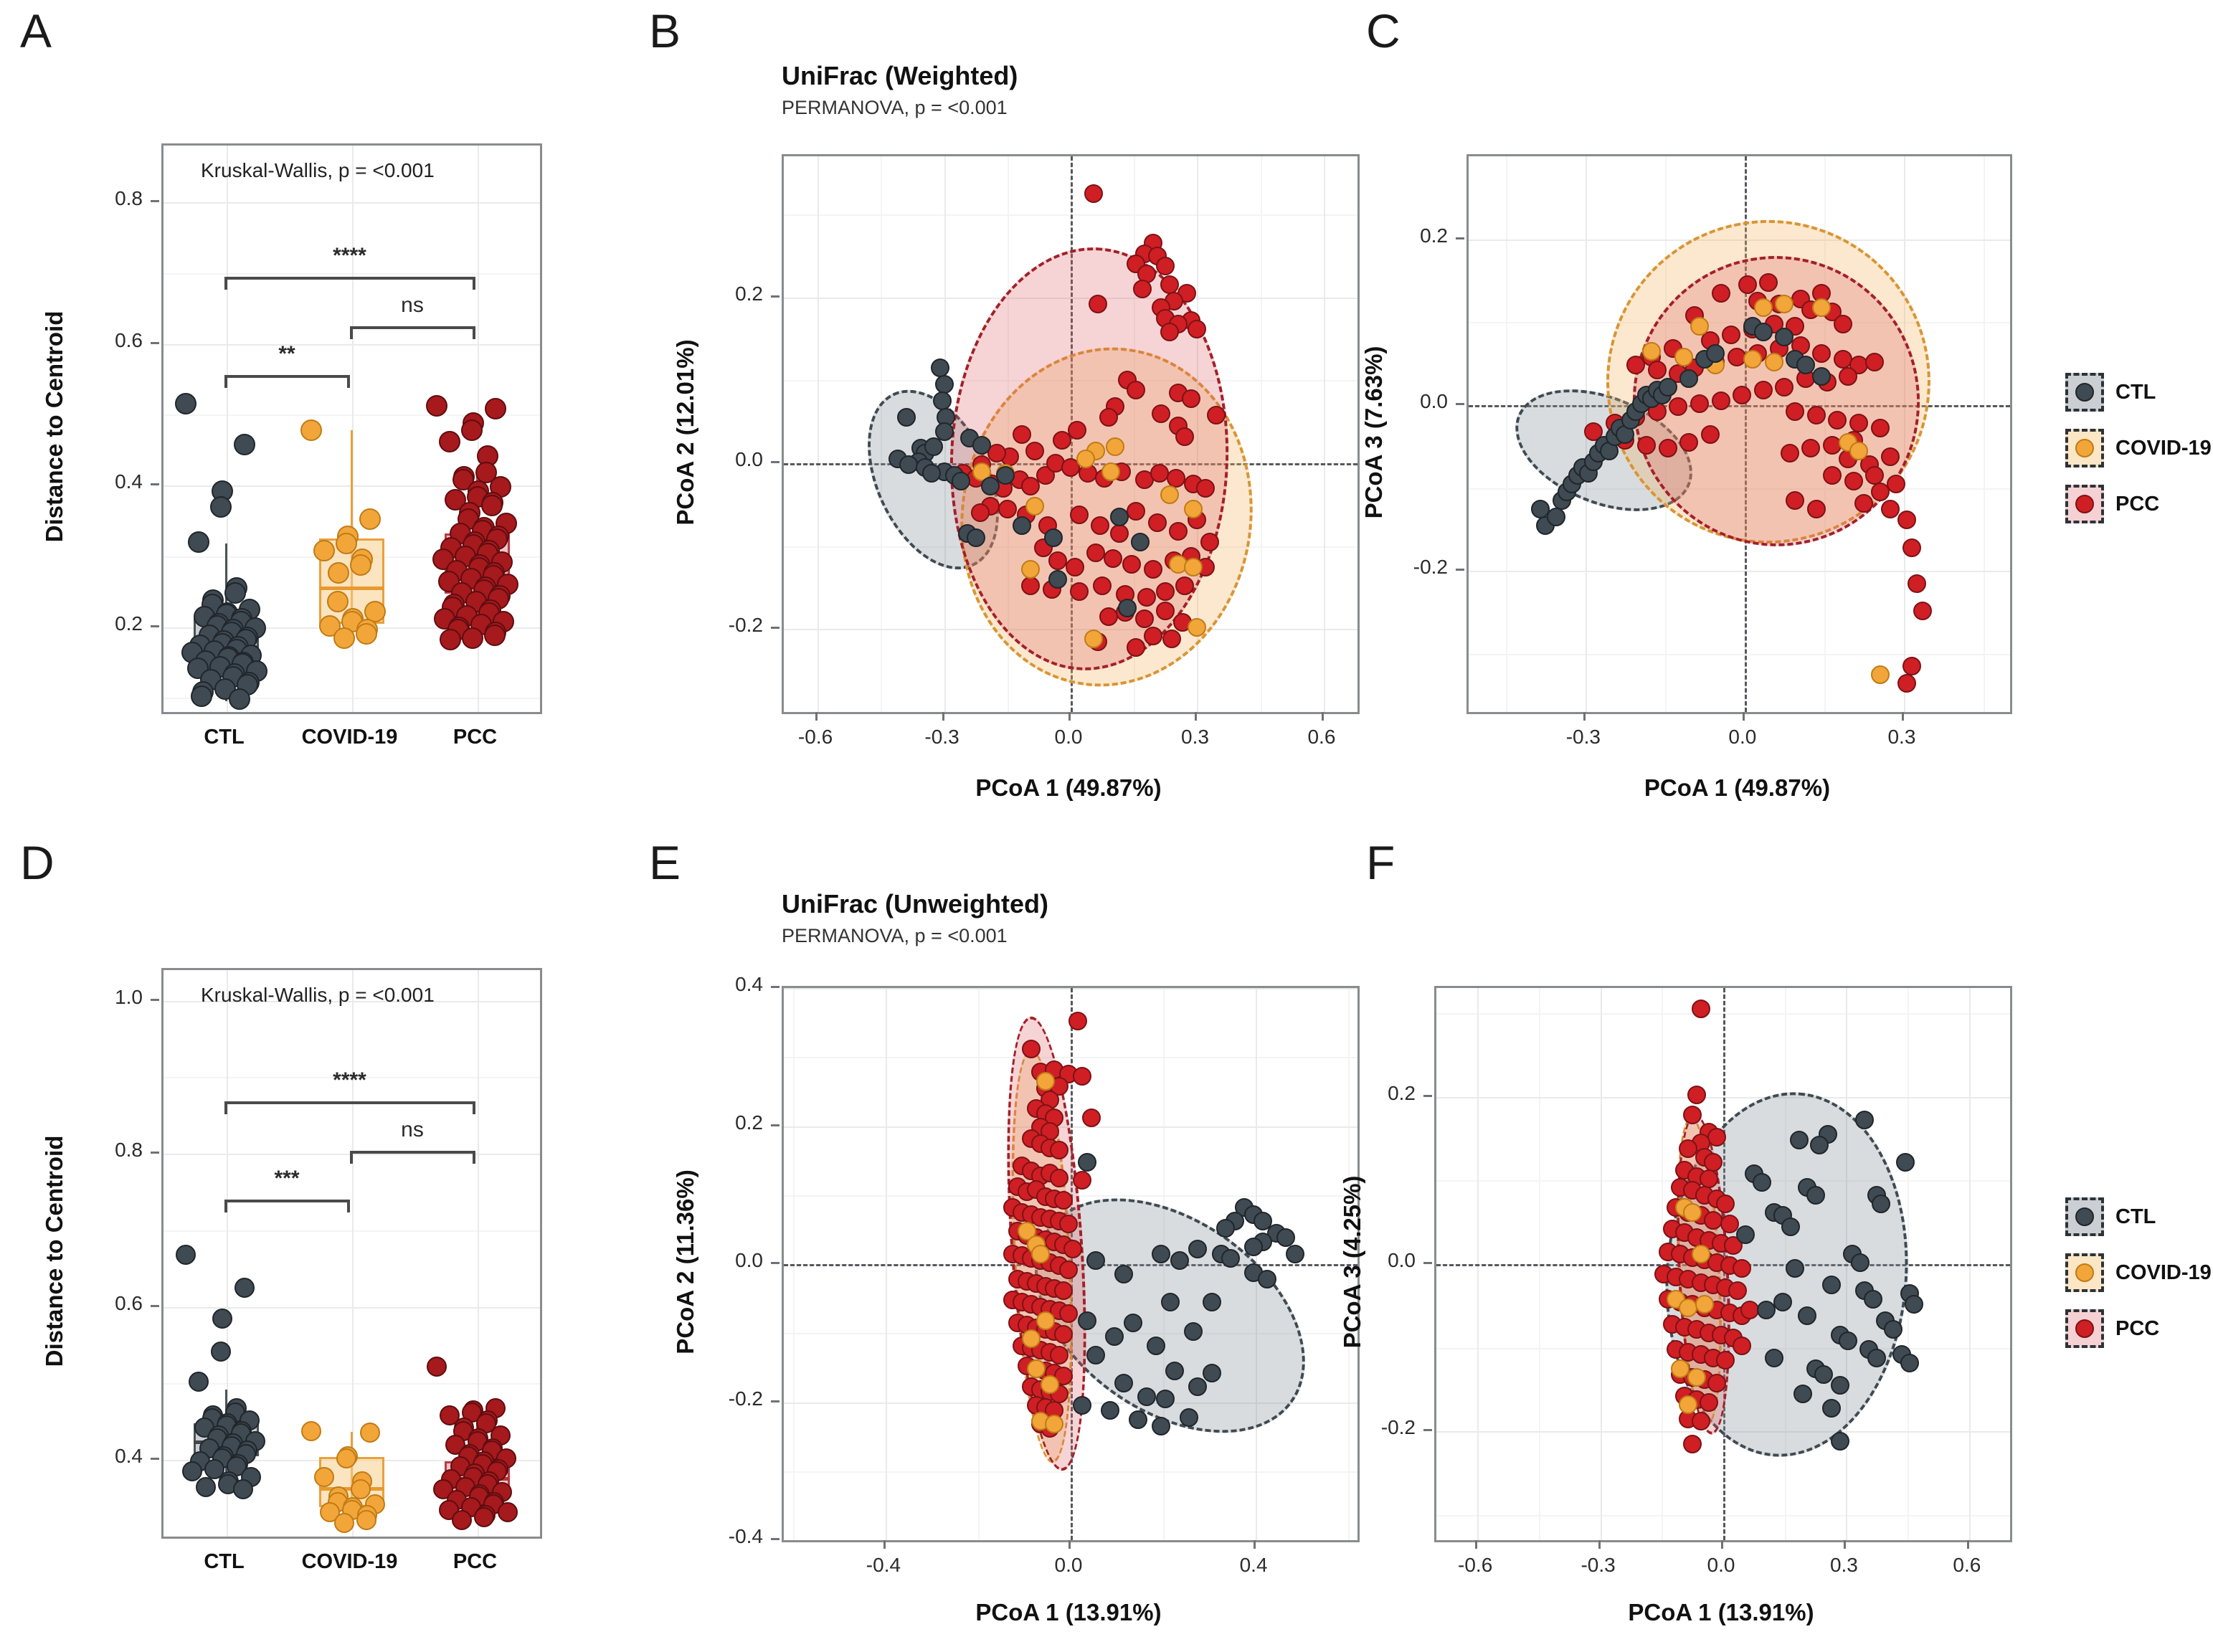 The height and width of the screenshot is (1652, 2213). What do you see at coordinates (1068, 1612) in the screenshot?
I see `x-axis-title: PCoA 1 (13.91%)` at bounding box center [1068, 1612].